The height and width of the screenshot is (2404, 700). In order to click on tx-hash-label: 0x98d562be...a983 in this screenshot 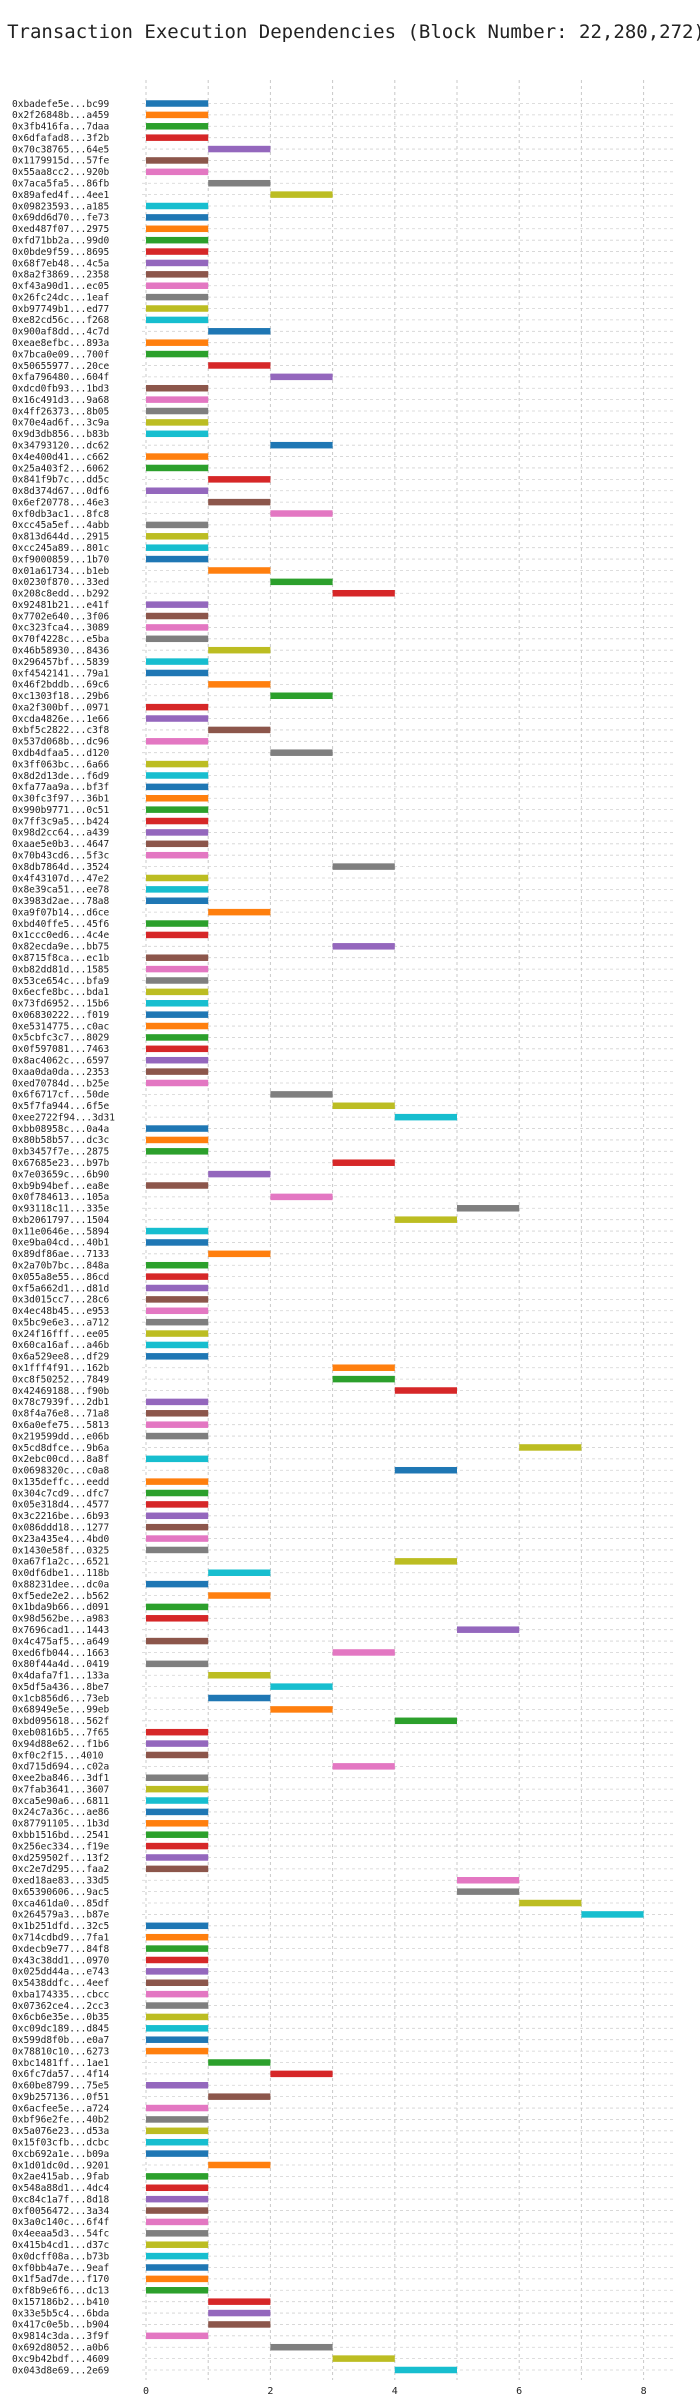, I will do `click(60, 1619)`.